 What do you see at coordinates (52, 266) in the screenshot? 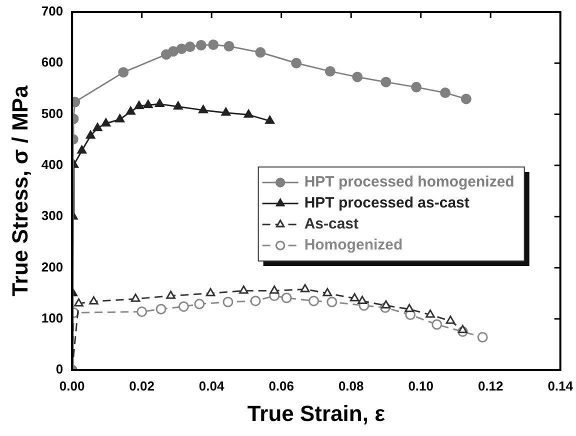
I see `y-tick-label: 200` at bounding box center [52, 266].